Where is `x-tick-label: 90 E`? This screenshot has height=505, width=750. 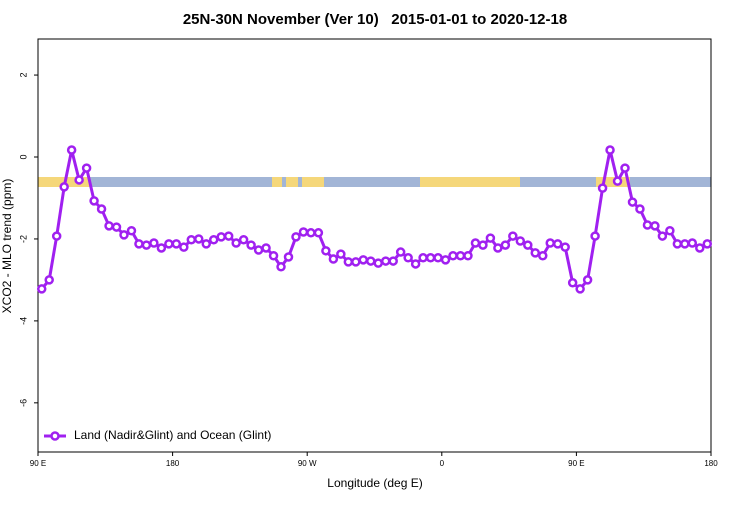 x-tick-label: 90 E is located at coordinates (38, 463).